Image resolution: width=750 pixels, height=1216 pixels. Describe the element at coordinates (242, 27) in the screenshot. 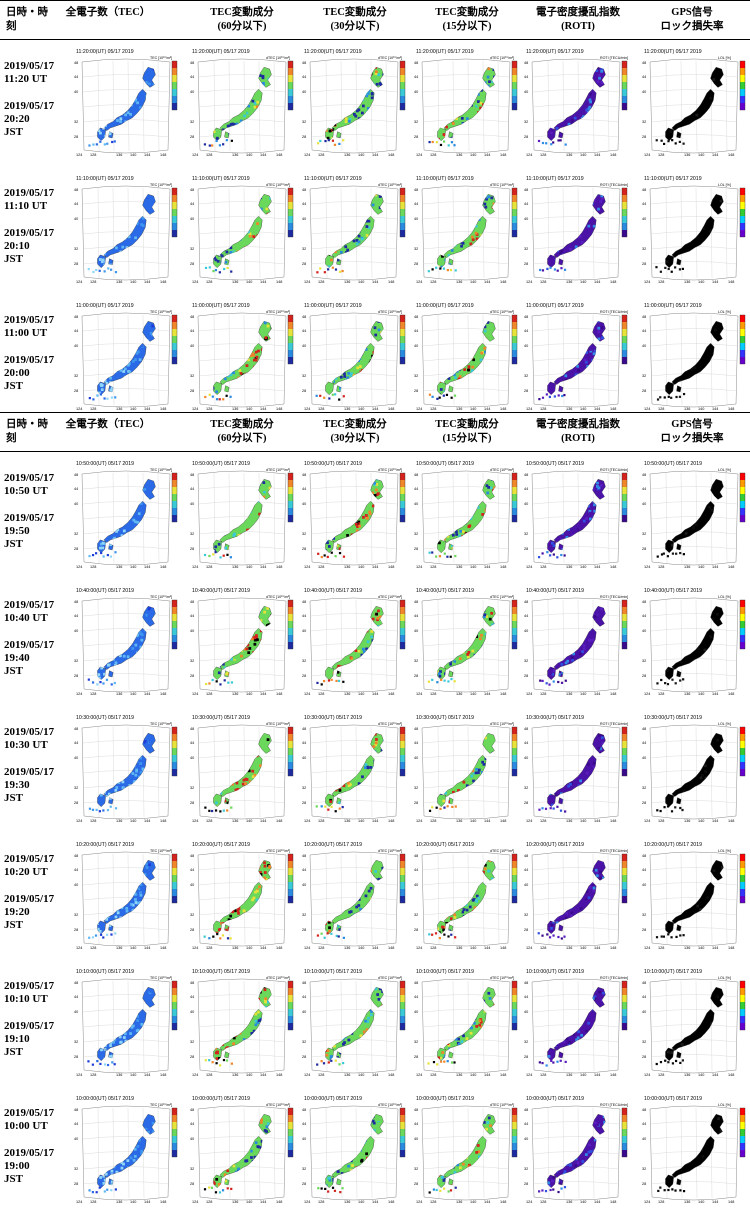

I see `header-line2: (60分以下)` at that location.